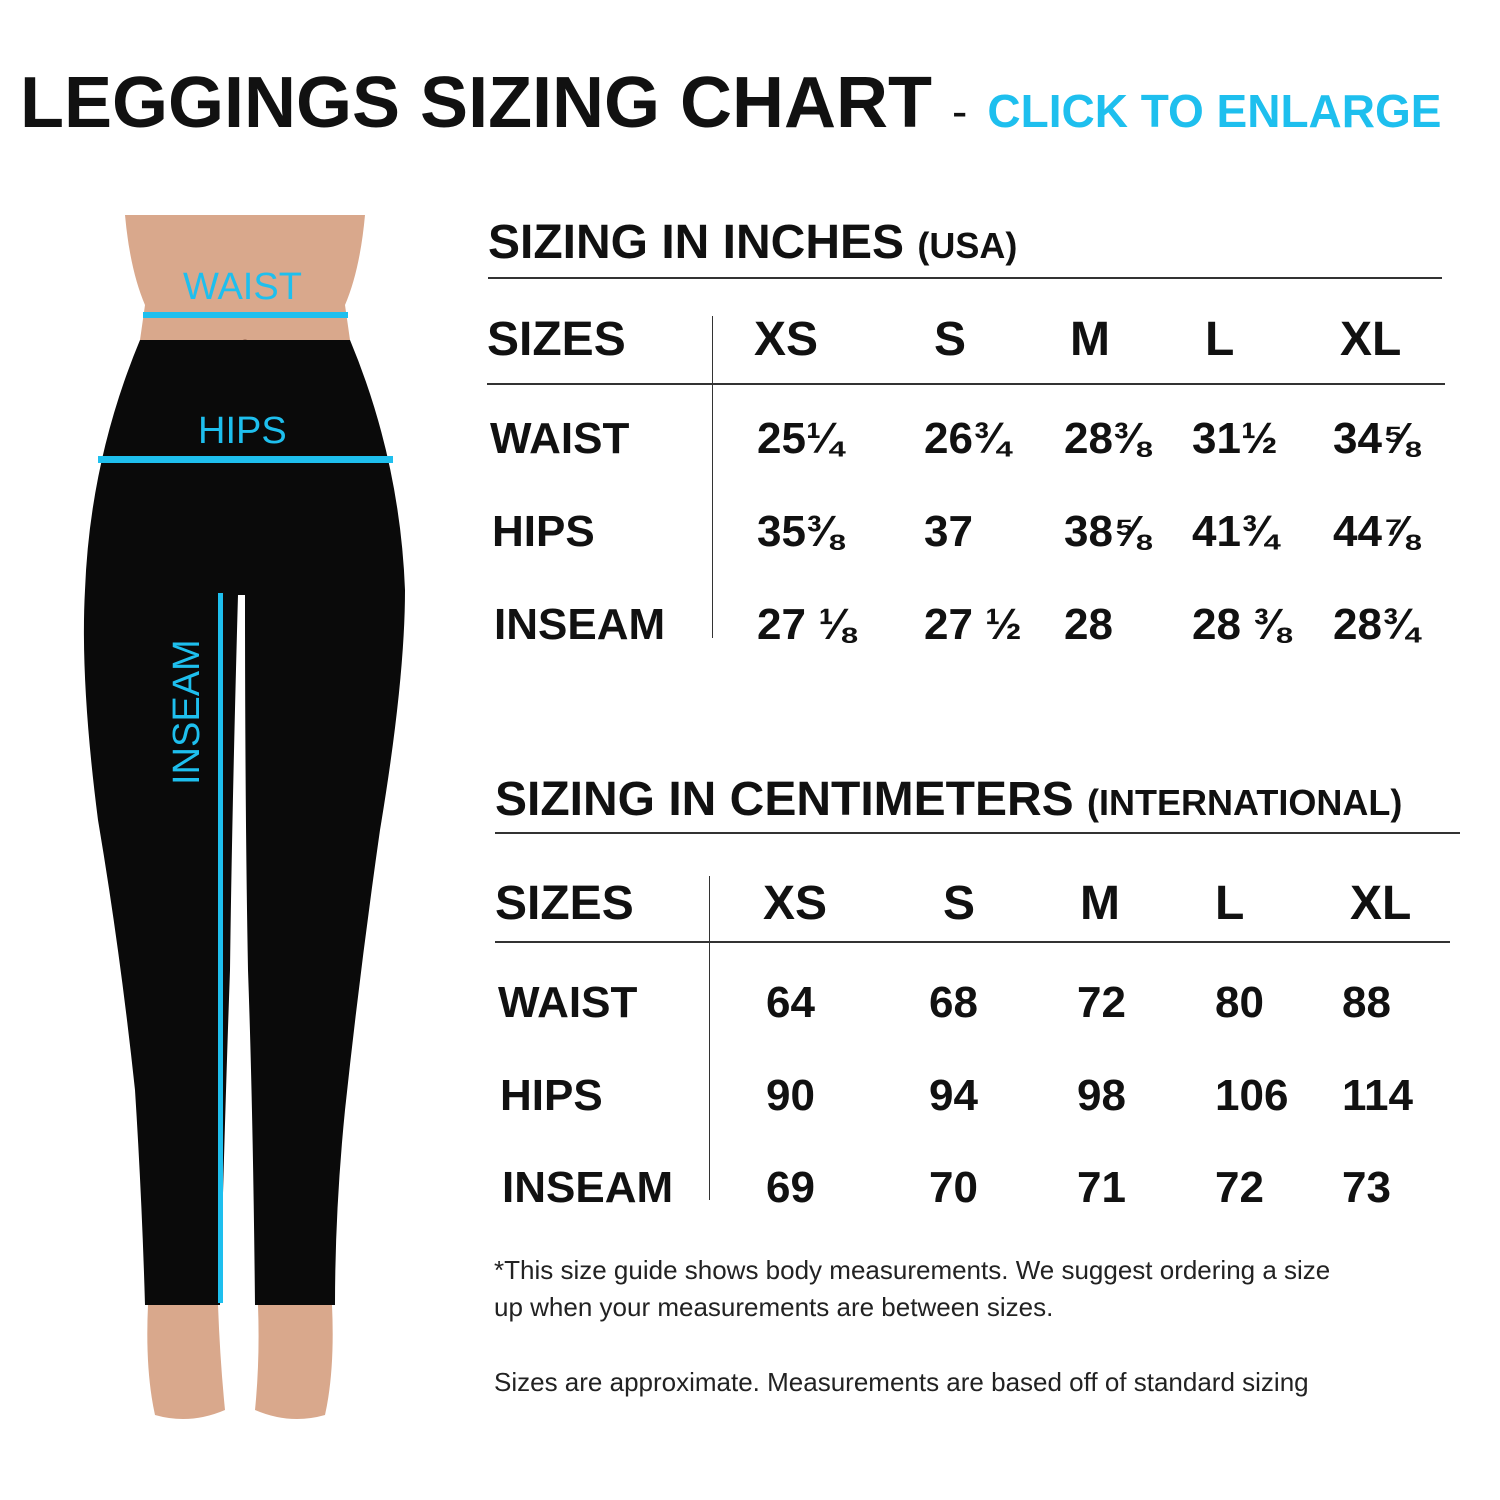 The width and height of the screenshot is (1500, 1500). I want to click on table-cell: 28¾, so click(1376, 624).